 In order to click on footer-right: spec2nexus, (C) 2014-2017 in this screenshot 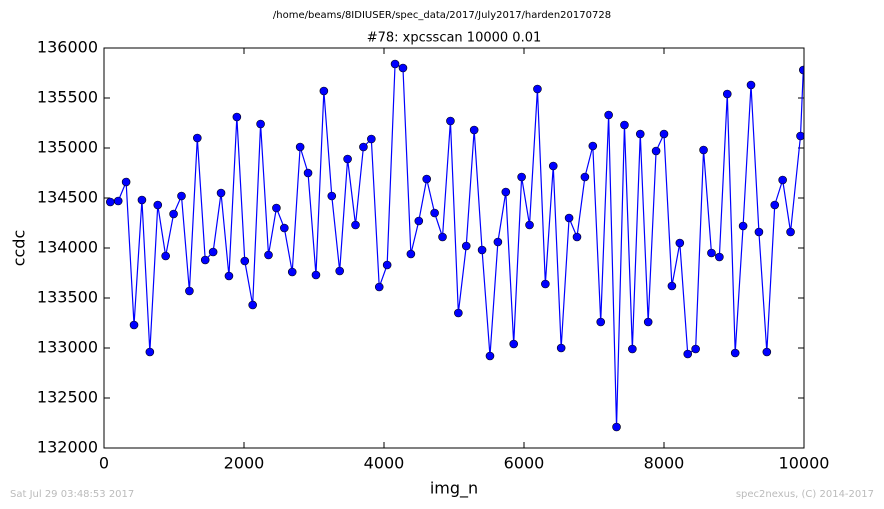, I will do `click(805, 494)`.